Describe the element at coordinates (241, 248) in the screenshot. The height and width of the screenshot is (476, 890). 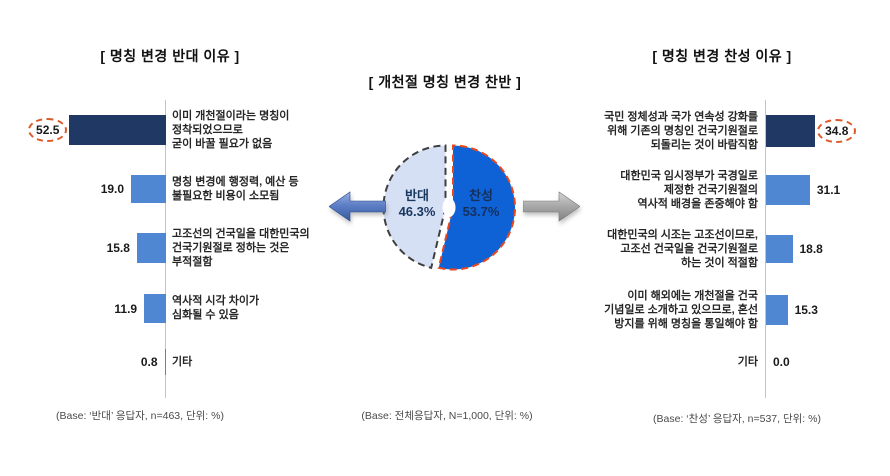
I see `bar-label: 고조선의 건국일을 대한민국의 건국기원절로 정하는 것은 부적절함` at that location.